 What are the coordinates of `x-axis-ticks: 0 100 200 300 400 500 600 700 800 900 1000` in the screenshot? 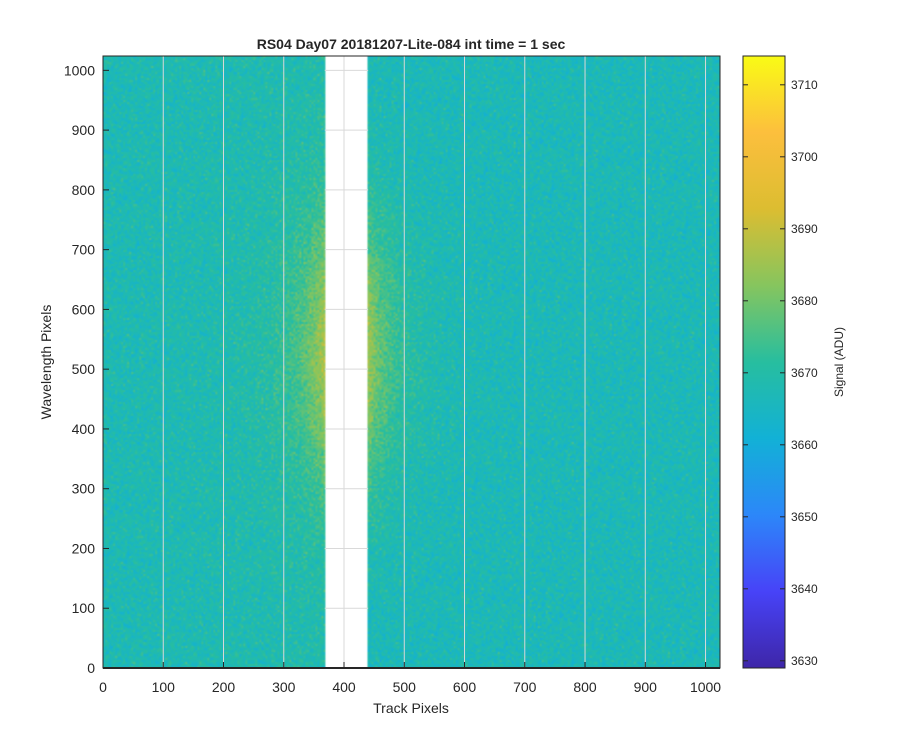 It's located at (410, 678).